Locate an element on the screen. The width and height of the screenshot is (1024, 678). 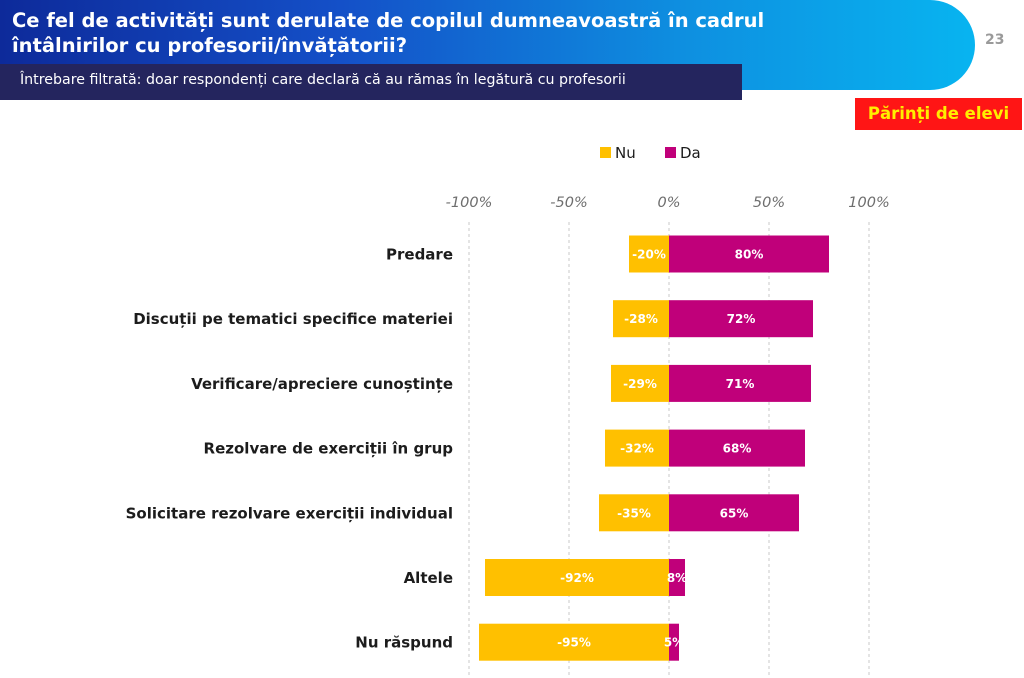
category-label: Predare is located at coordinates (419, 255).